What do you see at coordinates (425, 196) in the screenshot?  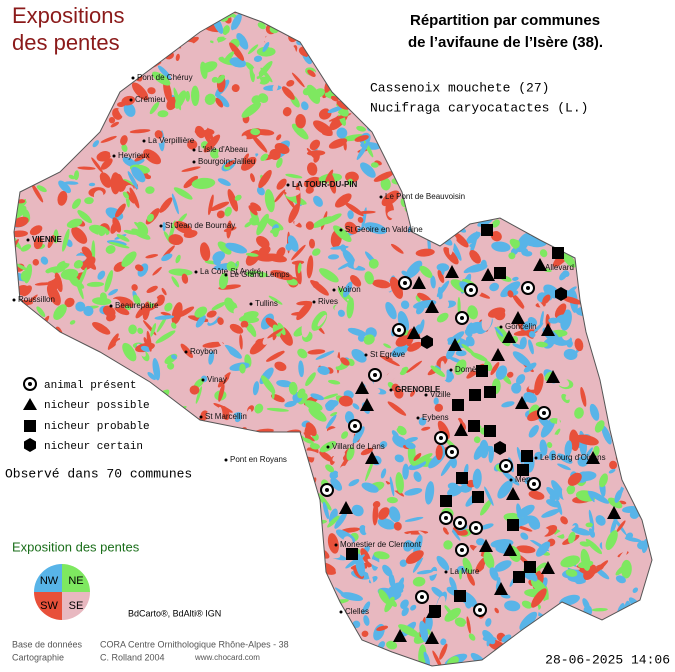 I see `place-label: Le Pont de Beauvoisin` at bounding box center [425, 196].